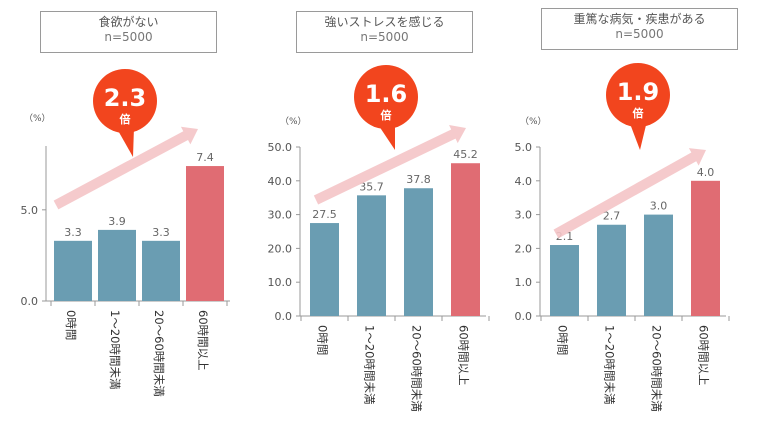 The image size is (769, 424). I want to click on ratio-value: 1.9, so click(638, 92).